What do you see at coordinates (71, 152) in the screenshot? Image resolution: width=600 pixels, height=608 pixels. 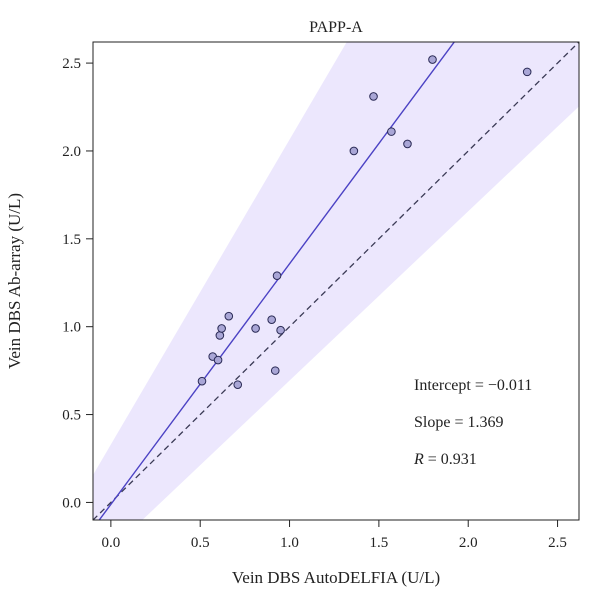 I see `y-tick-label: 2.0` at bounding box center [71, 152].